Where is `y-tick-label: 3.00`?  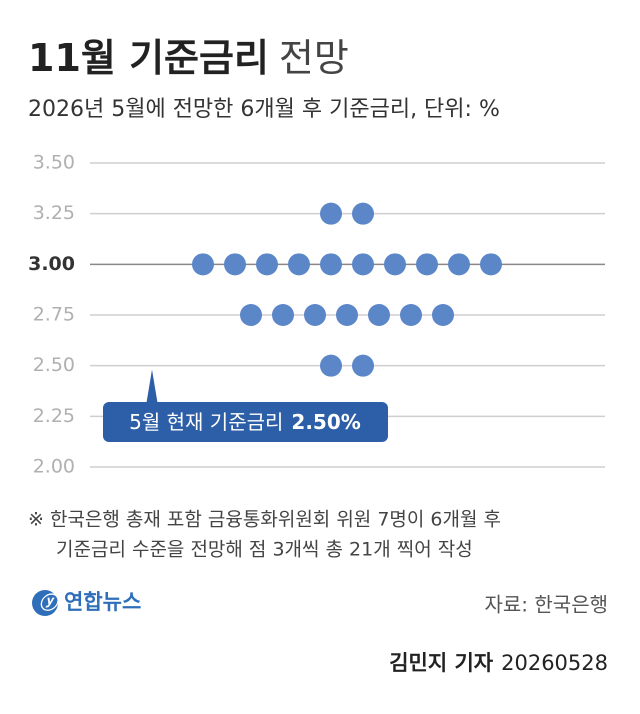
y-tick-label: 3.00 is located at coordinates (51, 264).